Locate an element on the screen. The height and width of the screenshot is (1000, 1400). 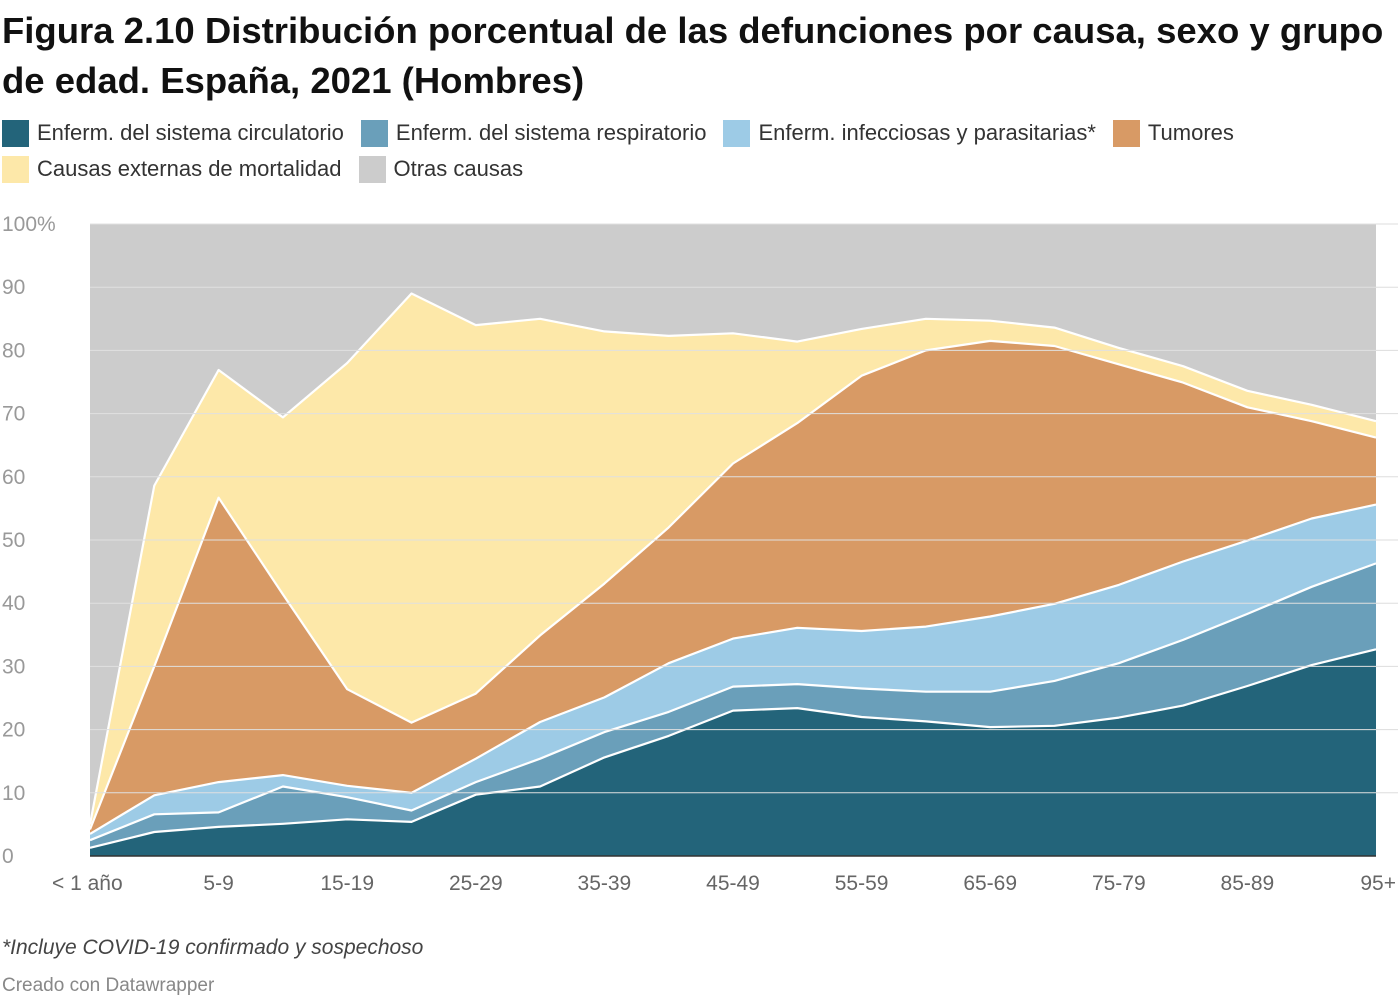
x-tick-label-0: < 1 año is located at coordinates (87, 883).